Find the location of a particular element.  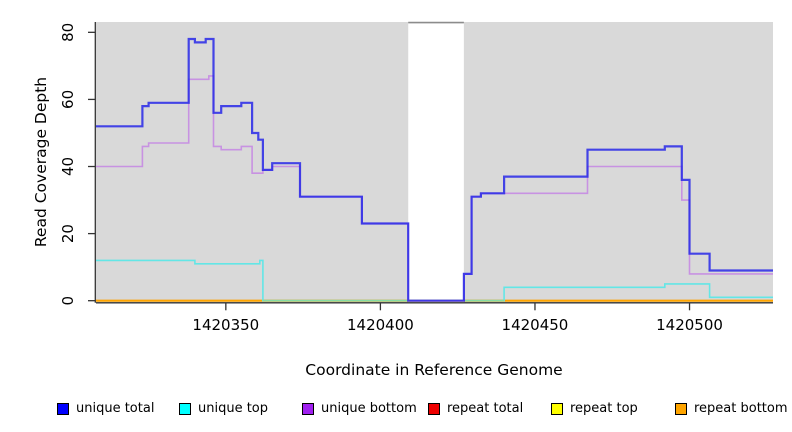

legend-swatch-repeat-total is located at coordinates (434, 408).